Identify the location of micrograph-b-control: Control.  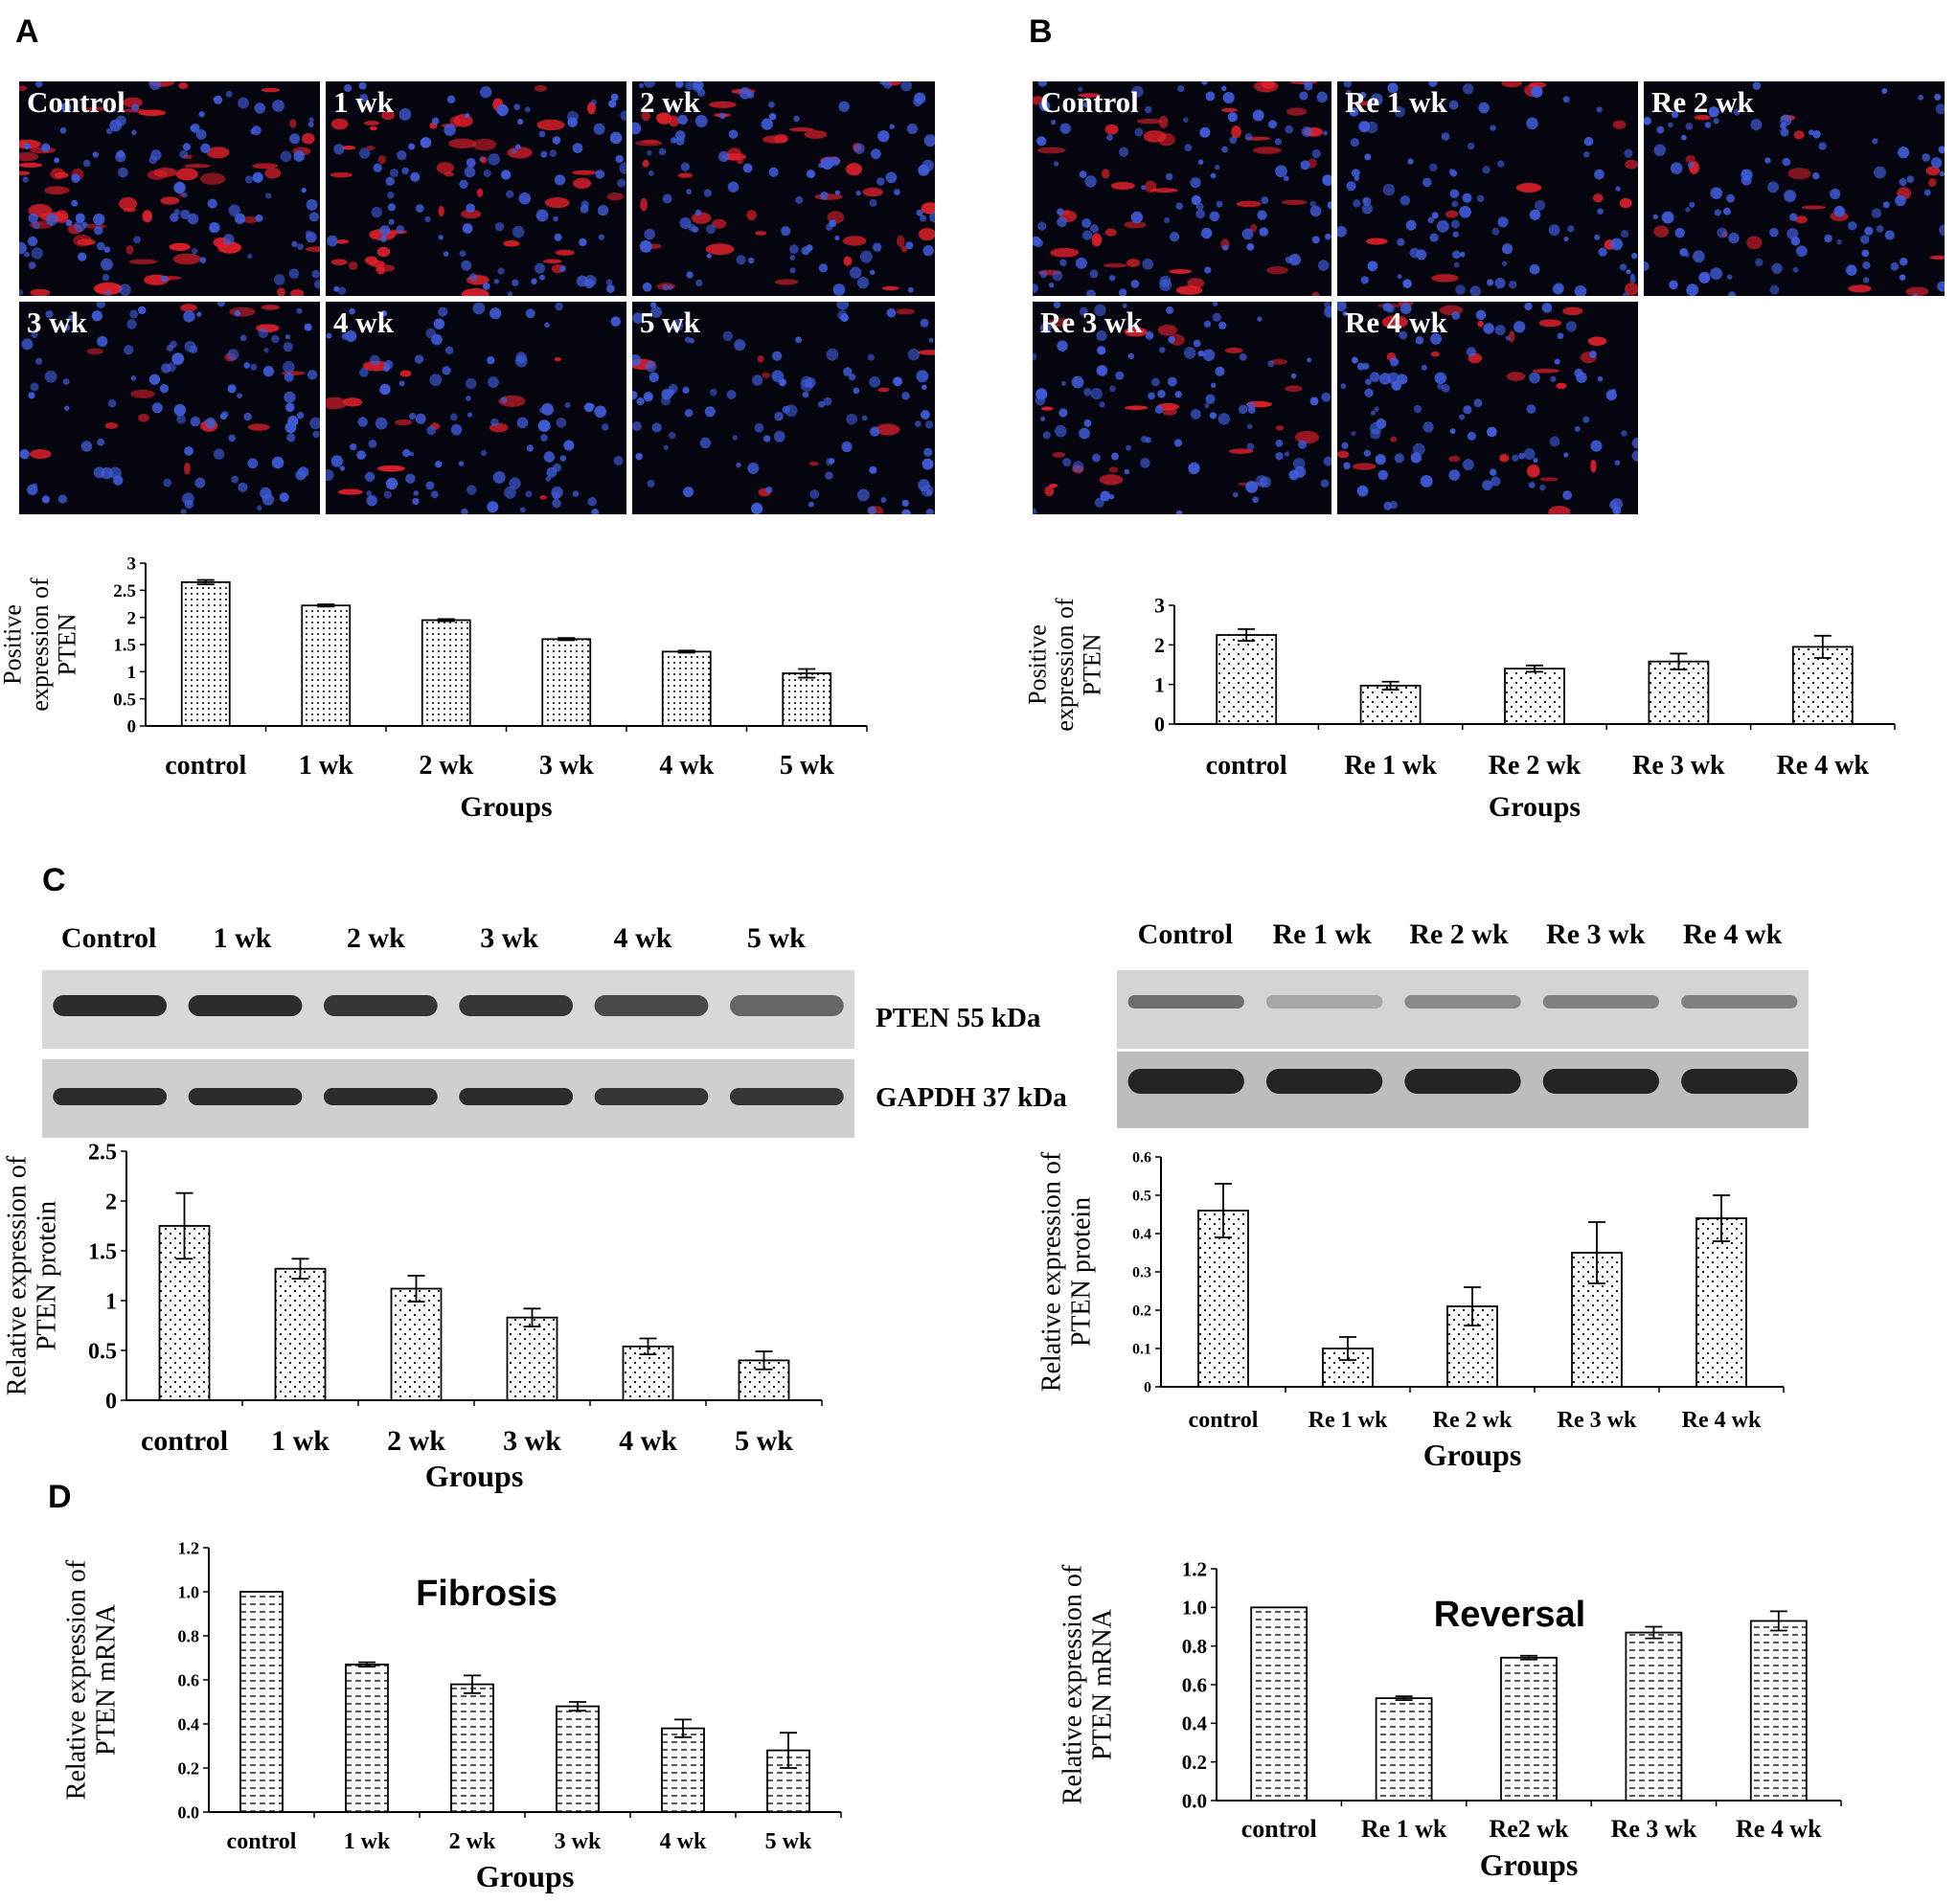
(1182, 188).